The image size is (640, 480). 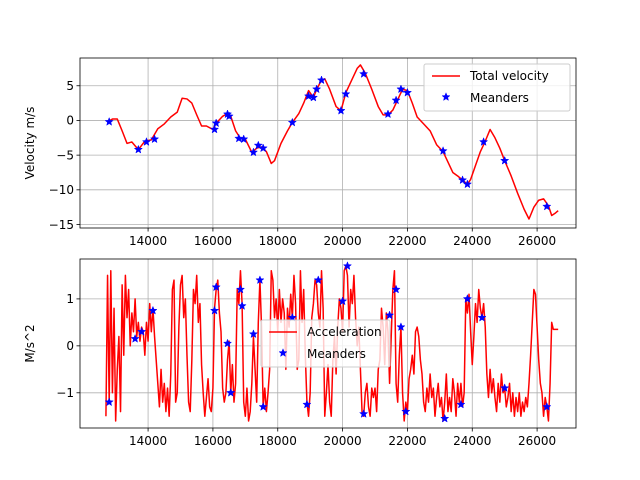 What do you see at coordinates (509, 76) in the screenshot?
I see `velocity-legend-label-total-velocity: Total velocity` at bounding box center [509, 76].